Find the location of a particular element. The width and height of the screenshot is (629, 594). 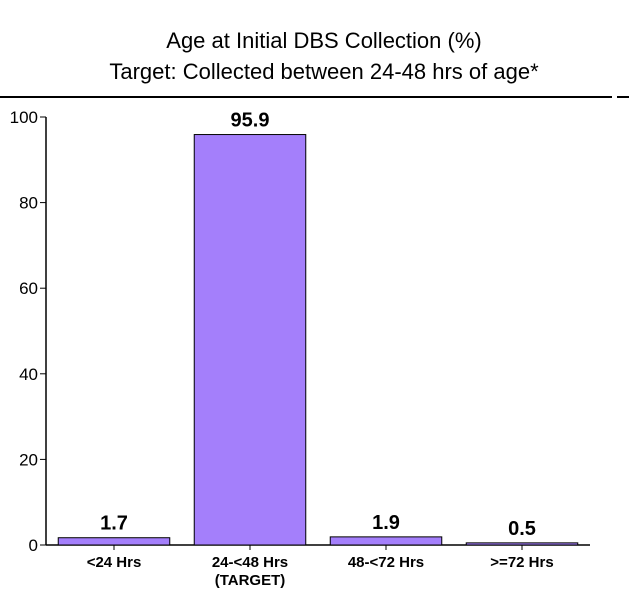

x-tick-label: (TARGET) is located at coordinates (250, 580).